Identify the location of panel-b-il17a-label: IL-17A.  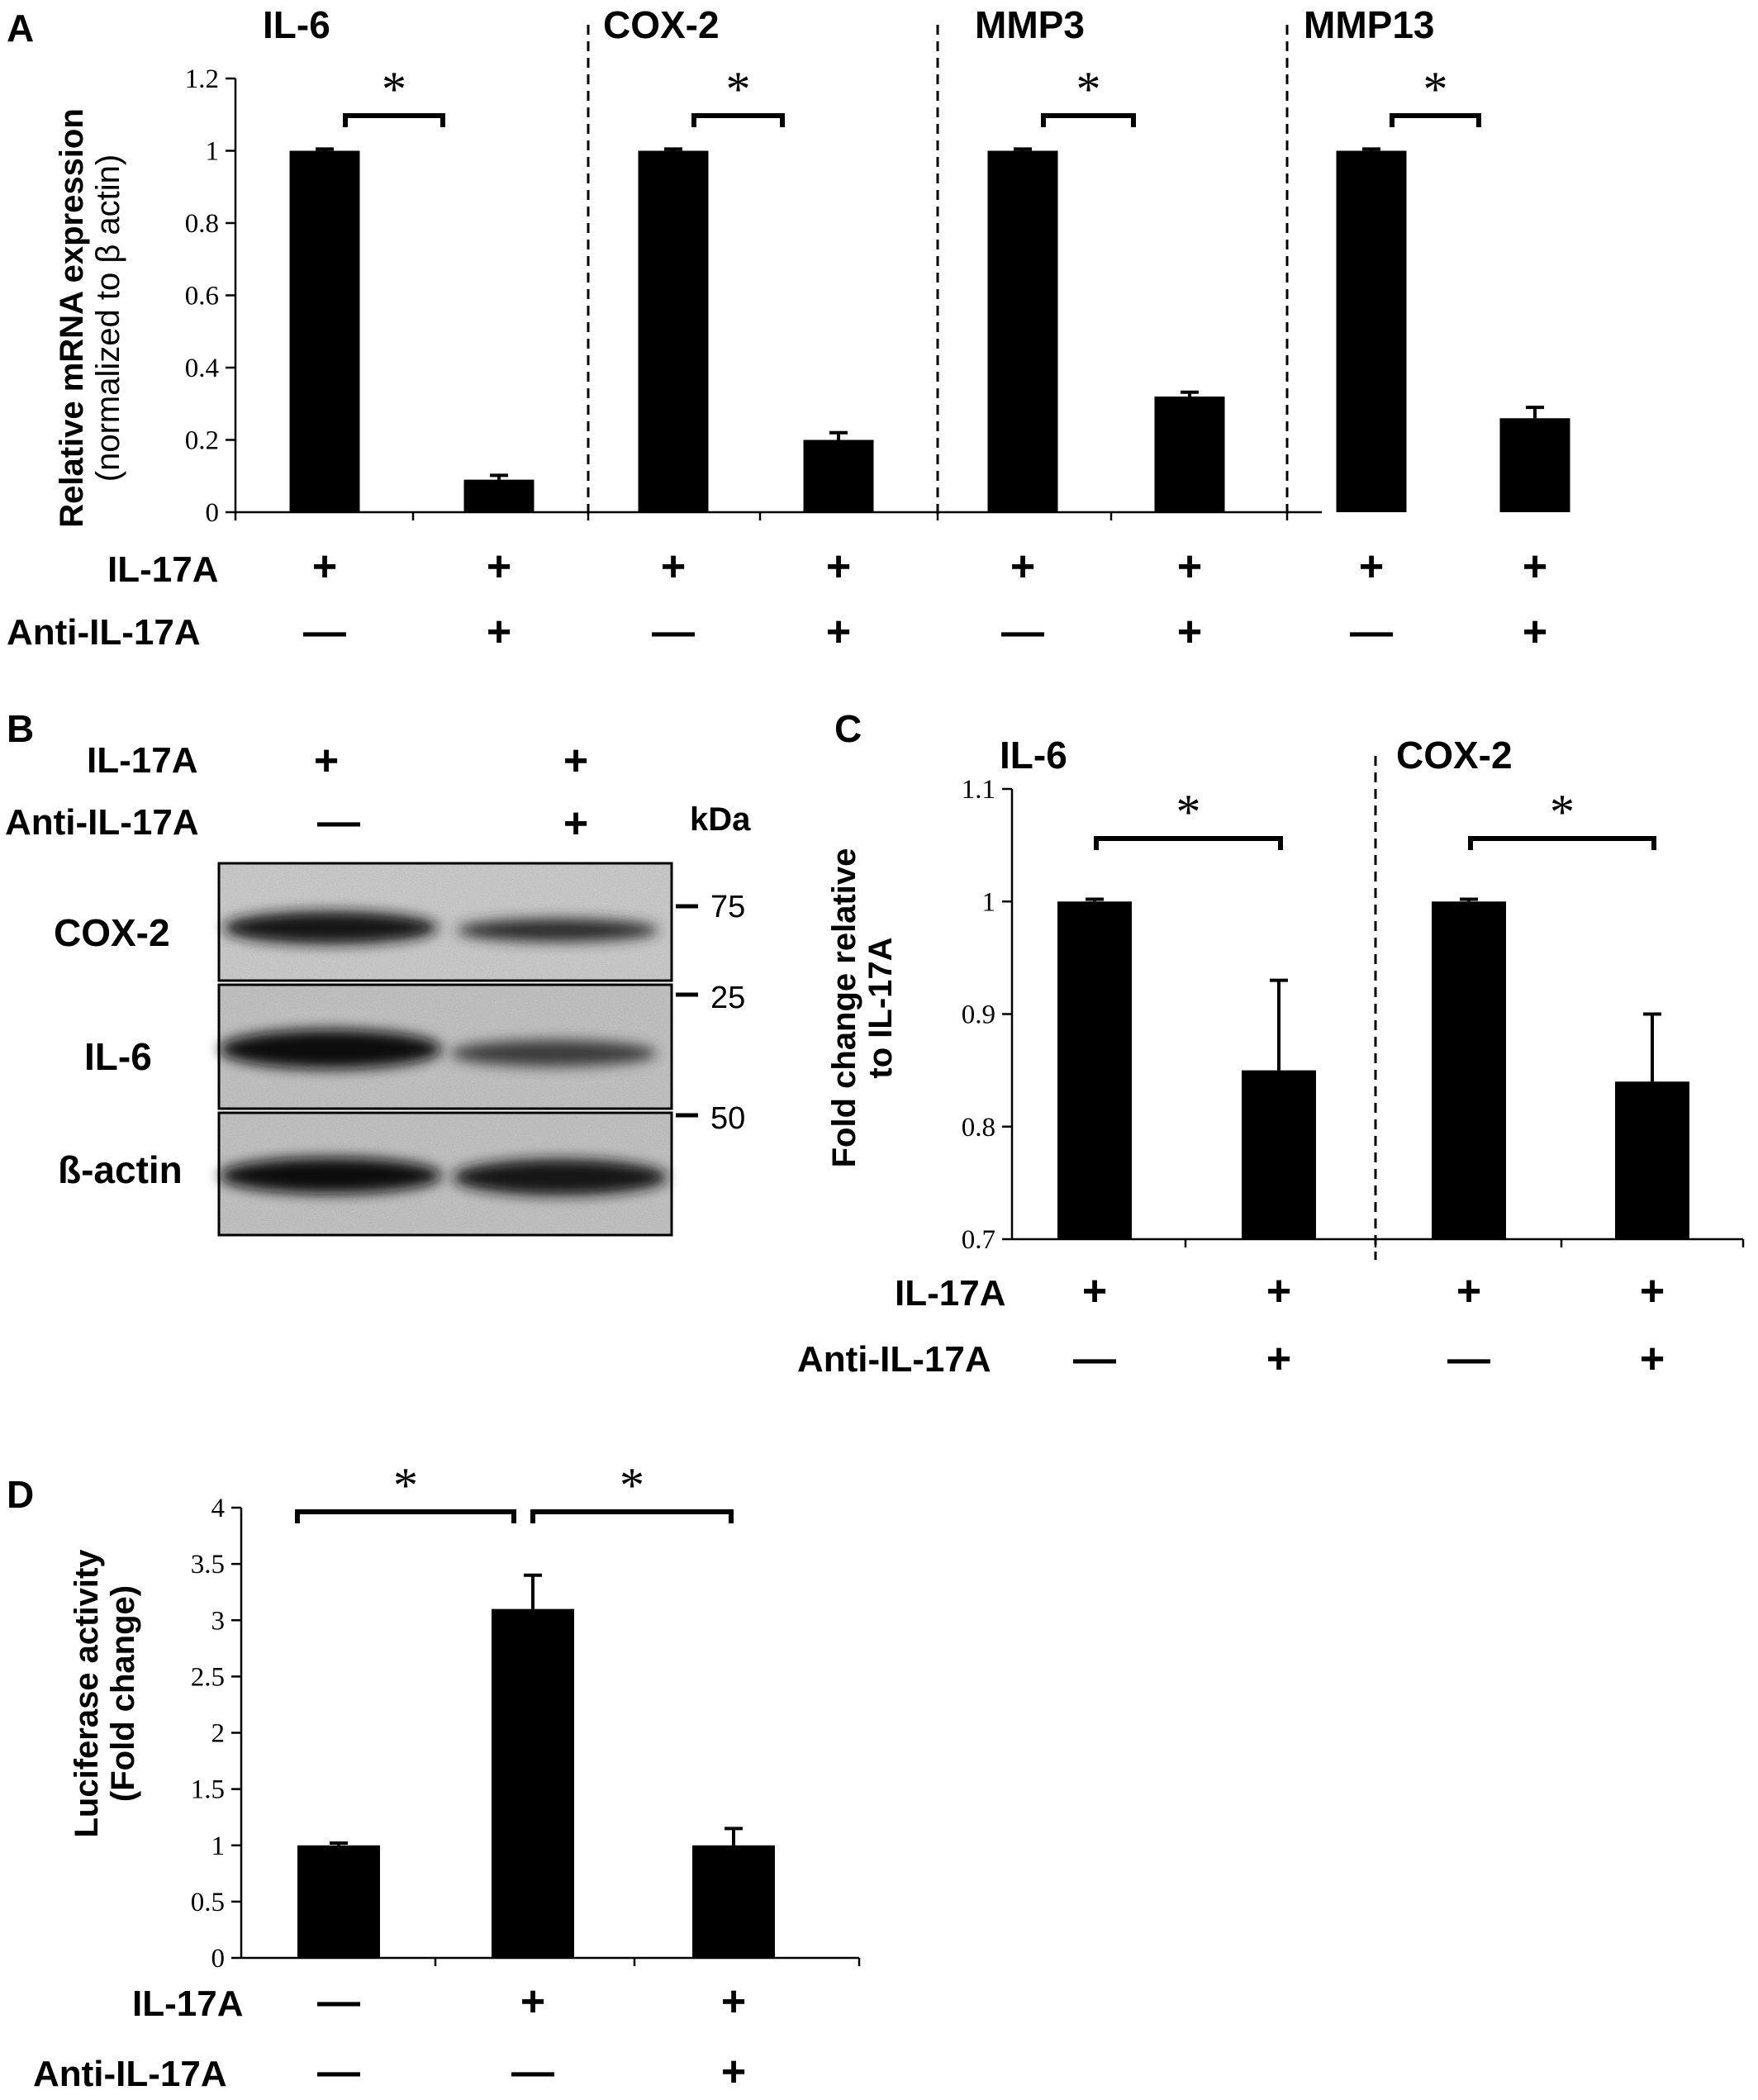
(142, 760).